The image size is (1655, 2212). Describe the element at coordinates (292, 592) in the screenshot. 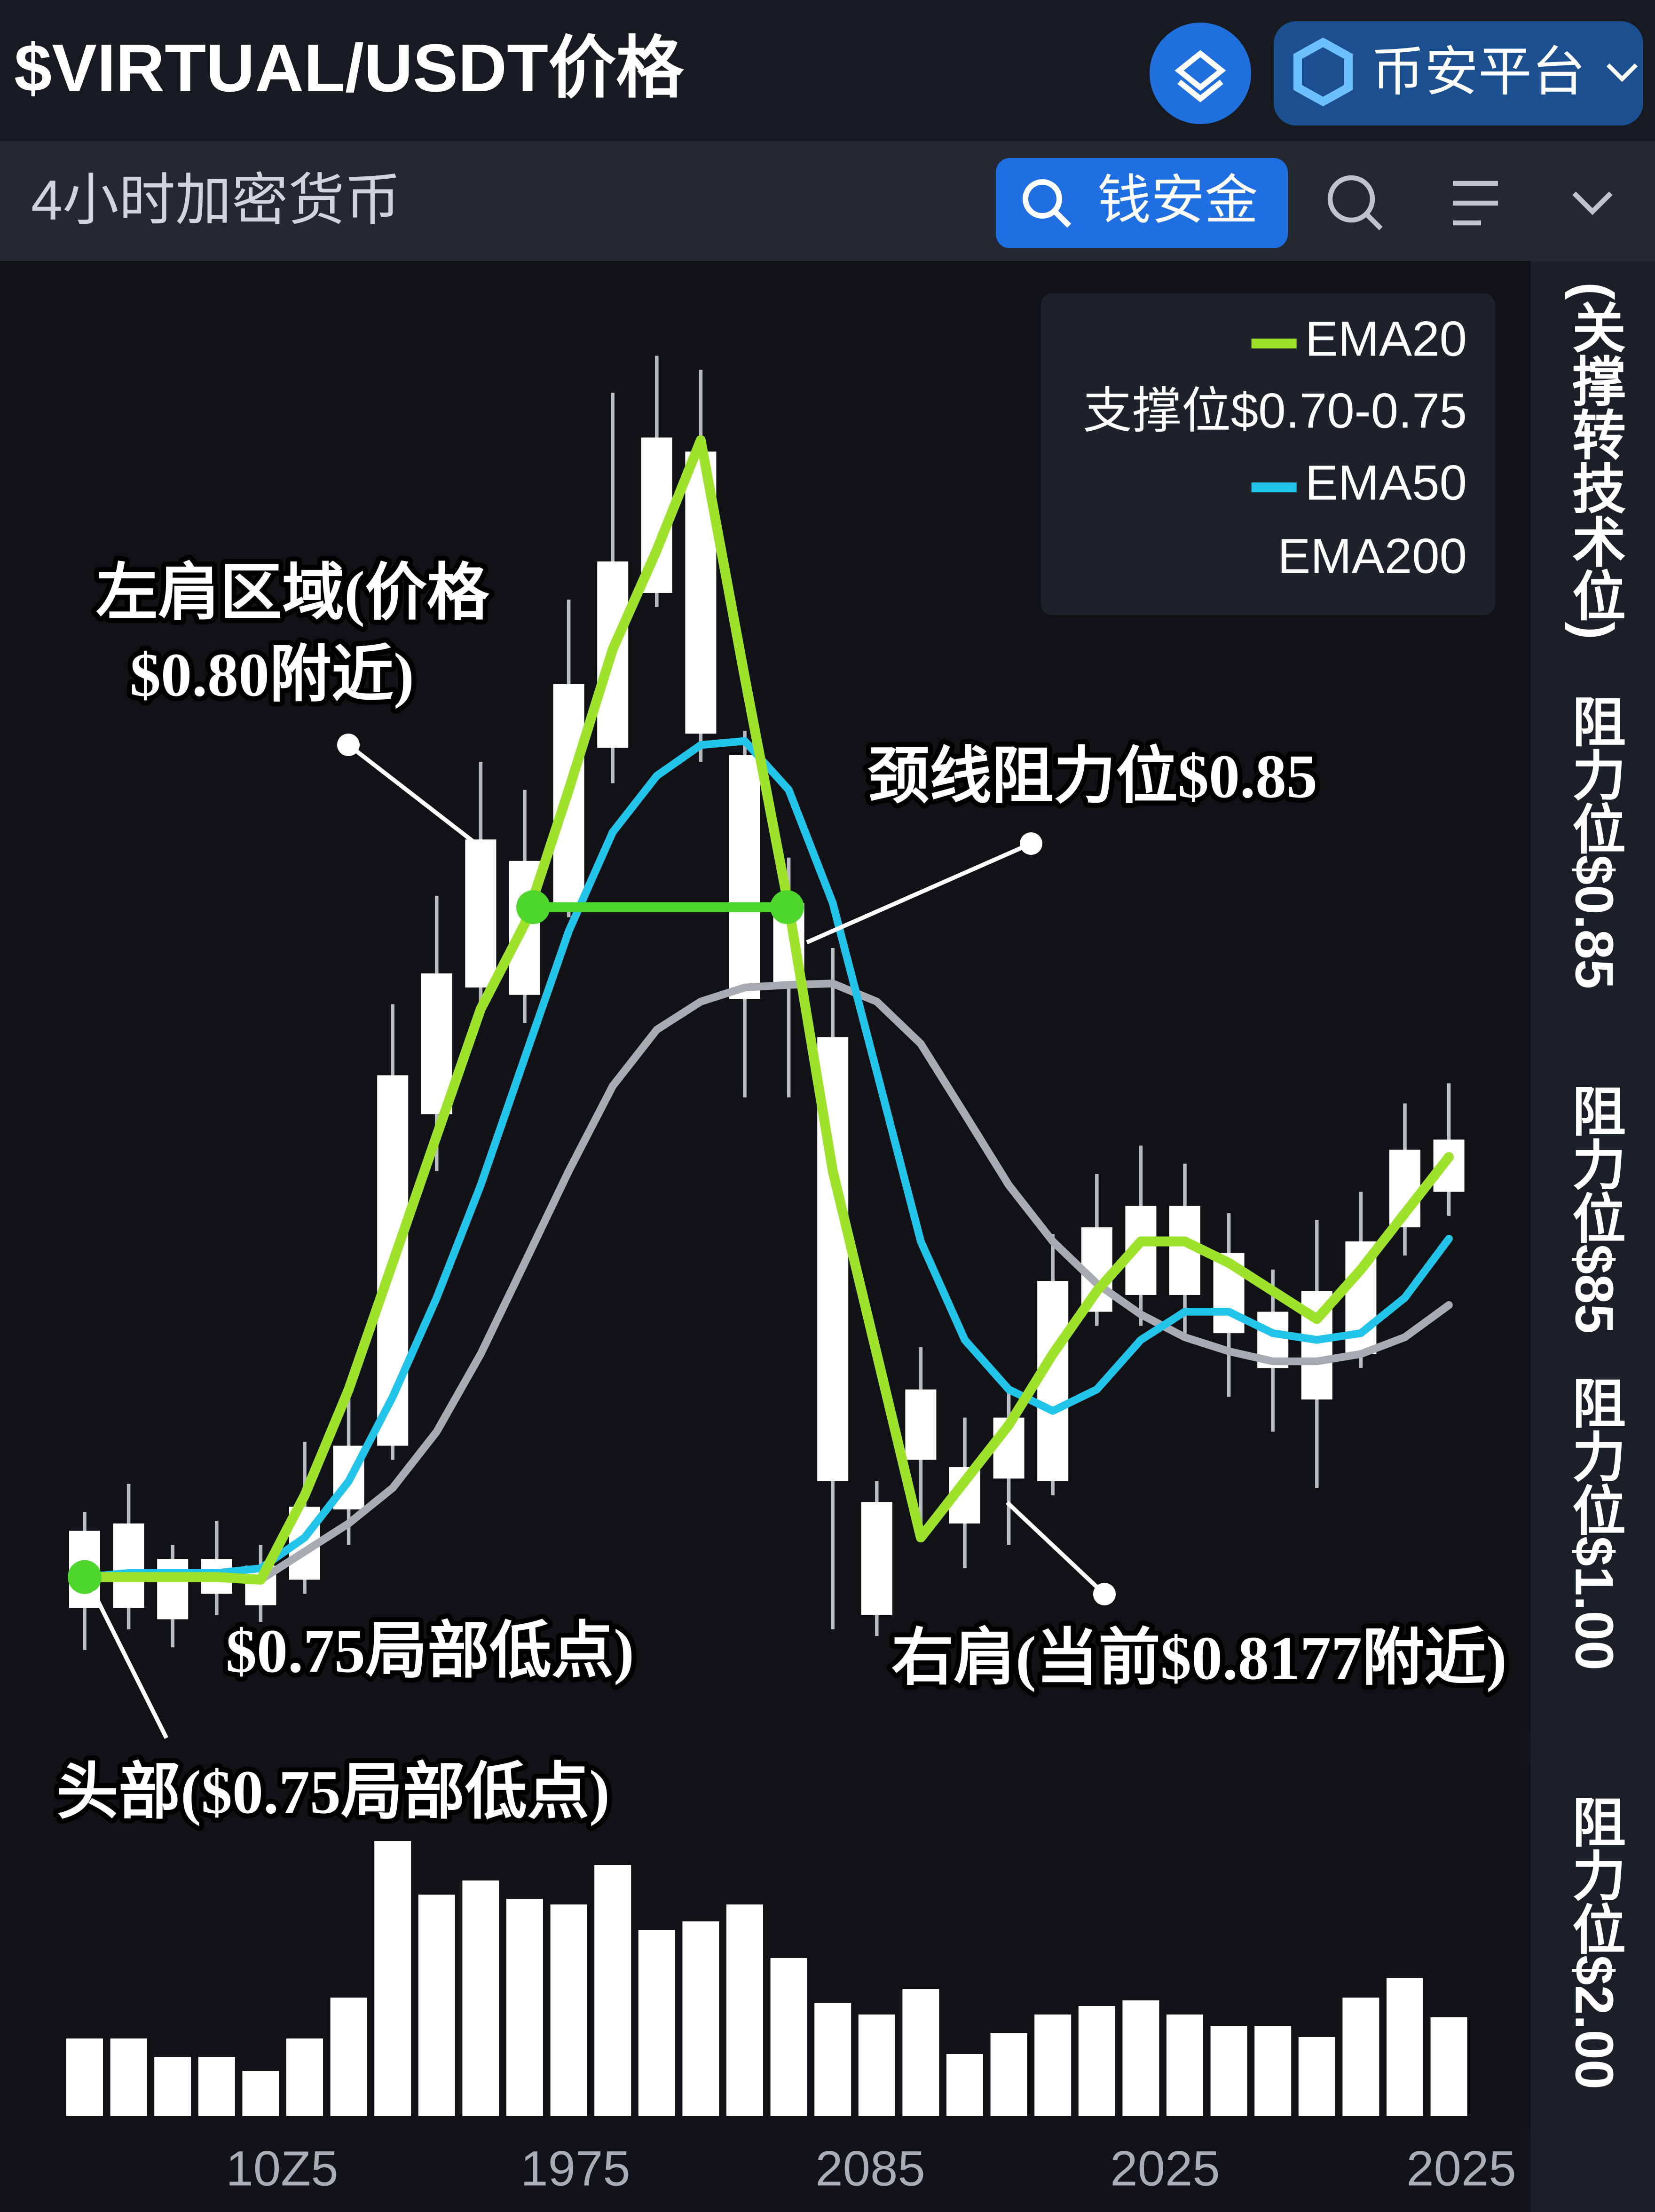

I see `annotation: 左肩区域(价格` at that location.